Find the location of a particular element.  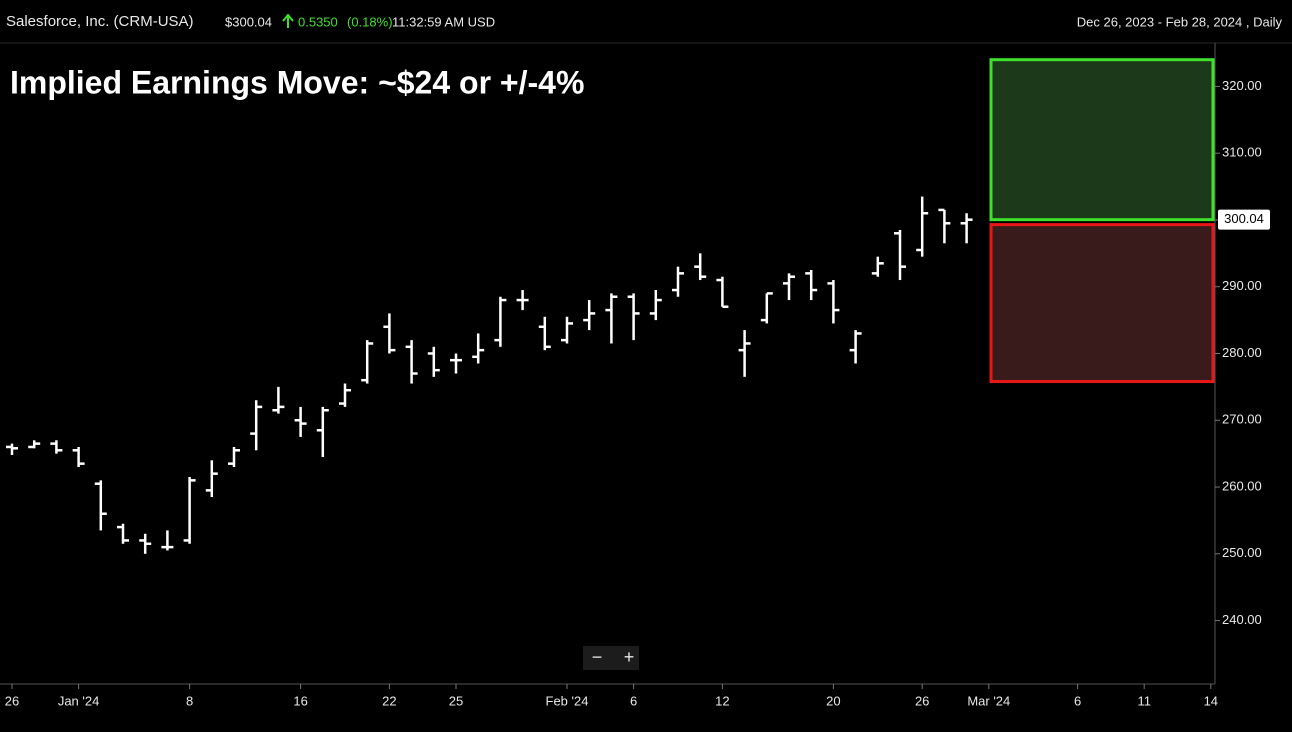

y-tick-label: 240.00 is located at coordinates (1242, 619).